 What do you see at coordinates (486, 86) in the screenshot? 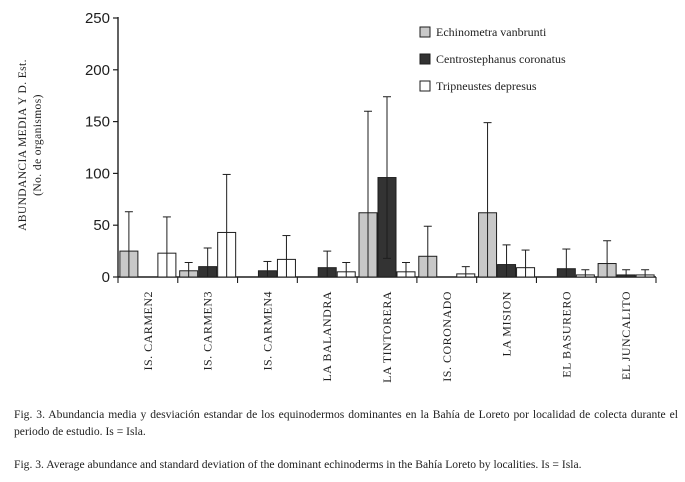
I see `legend-label: Tripneustes depresus` at bounding box center [486, 86].